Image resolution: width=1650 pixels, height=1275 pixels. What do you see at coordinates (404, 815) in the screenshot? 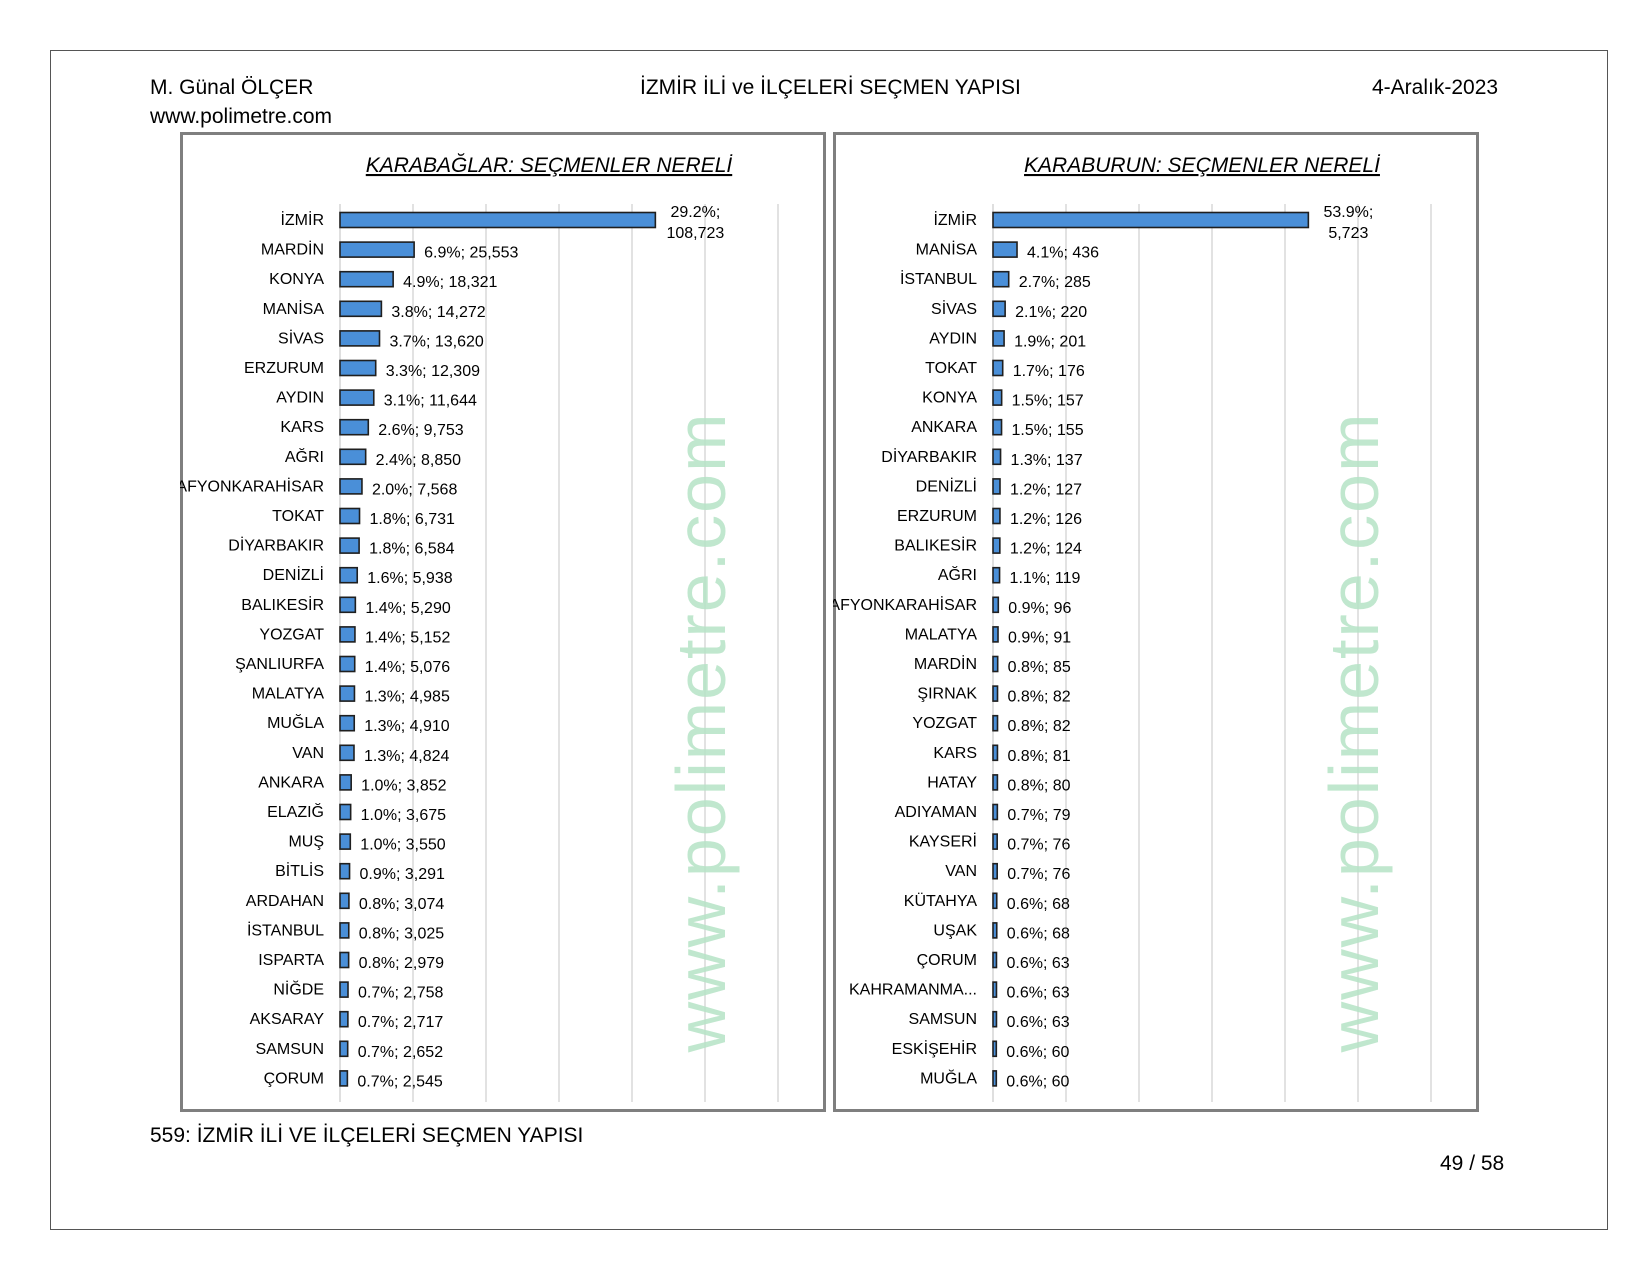
I see `data-label: 1.0%; 3,675` at bounding box center [404, 815].